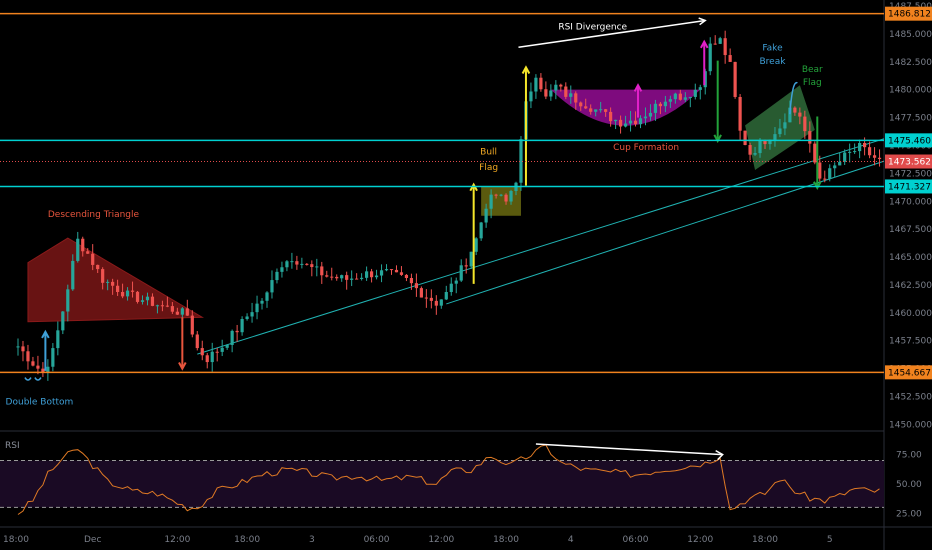  Describe the element at coordinates (473, 187) in the screenshot. I see `bull-flag-pole-arrow-head` at that location.